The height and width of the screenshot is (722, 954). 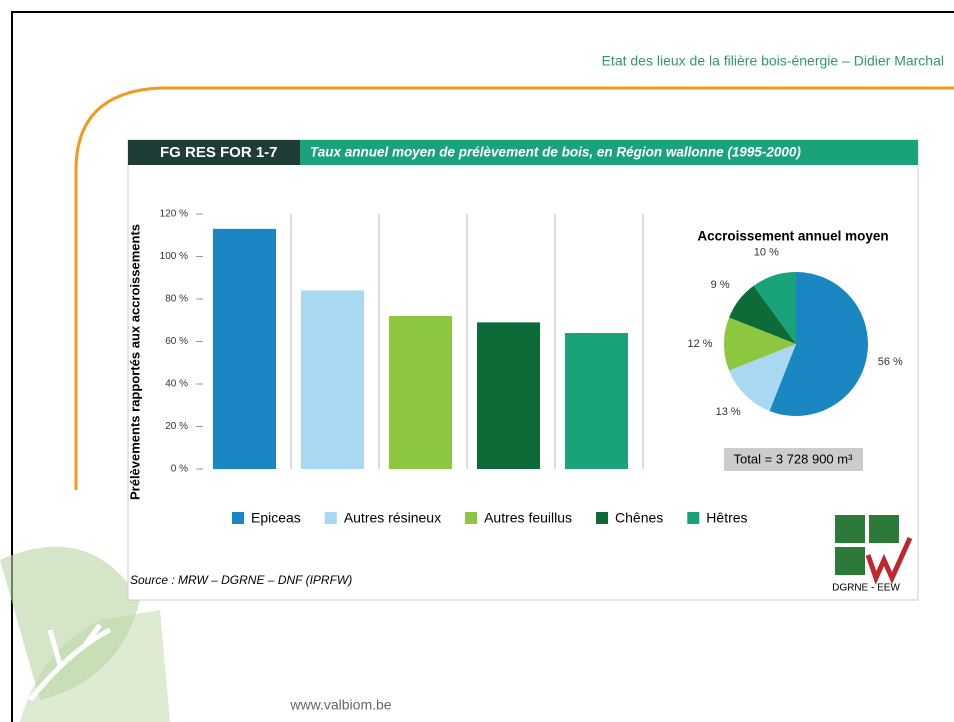 What do you see at coordinates (728, 412) in the screenshot?
I see `pie-label: 13 %` at bounding box center [728, 412].